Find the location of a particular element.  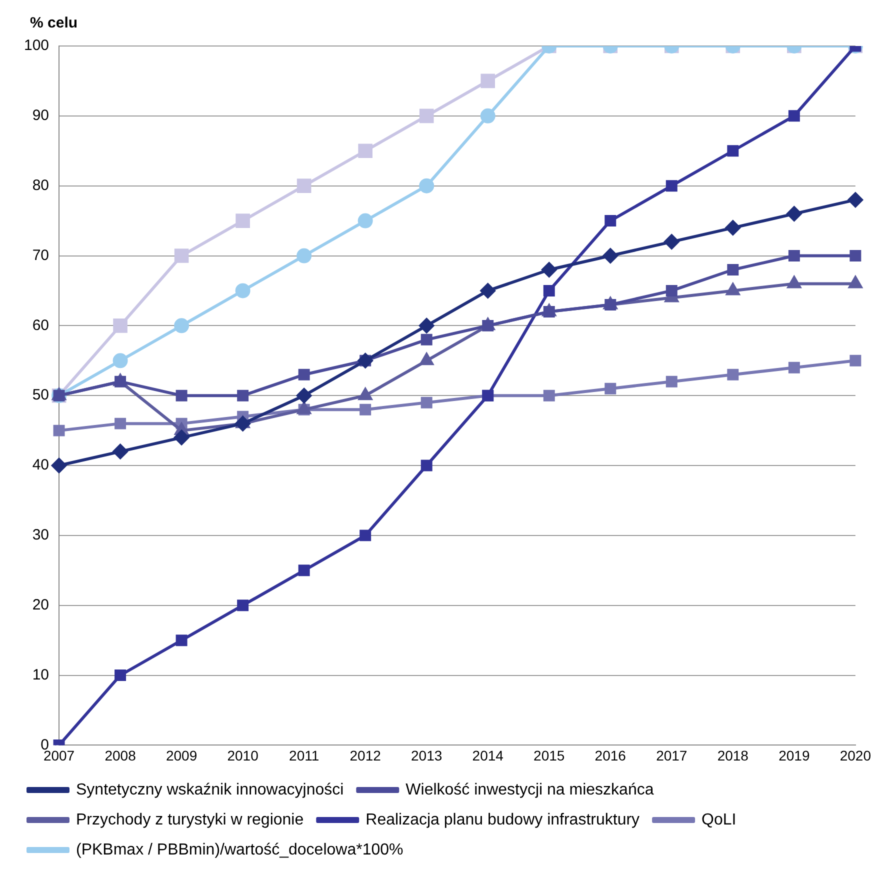

x-tick-label: 2011 is located at coordinates (304, 755).